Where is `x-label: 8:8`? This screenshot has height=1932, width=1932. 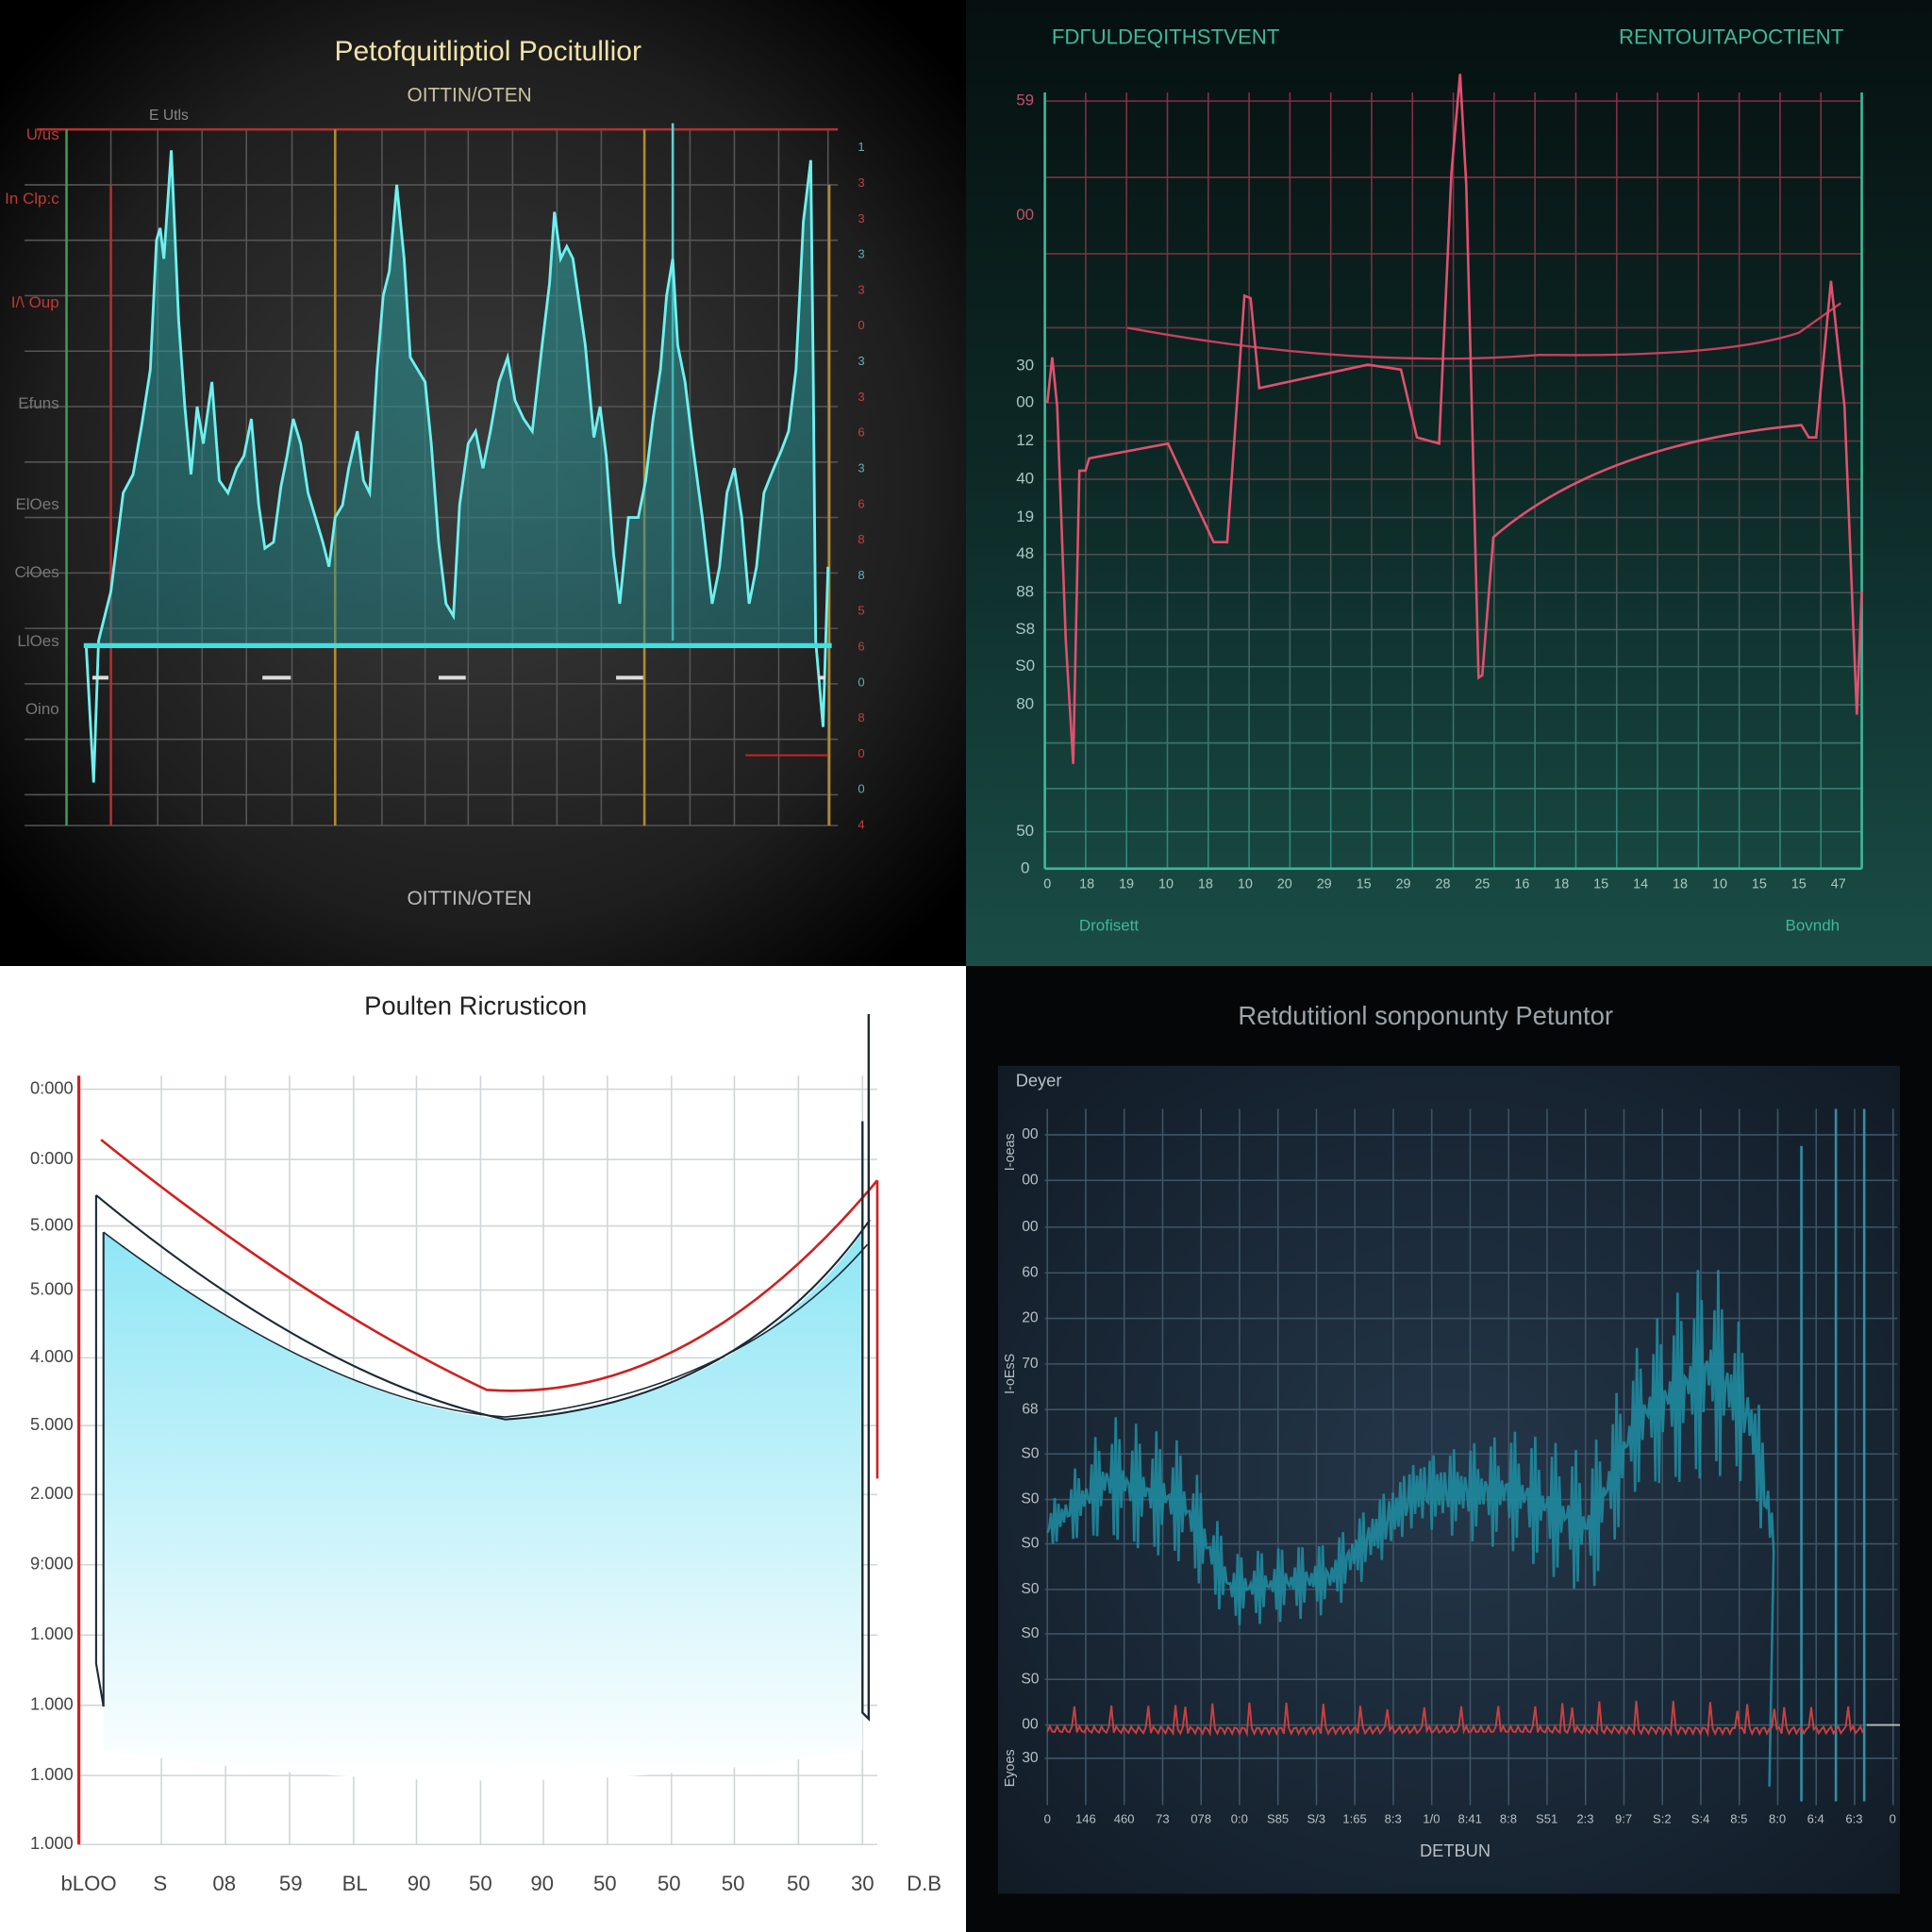 x-label: 8:8 is located at coordinates (1508, 1819).